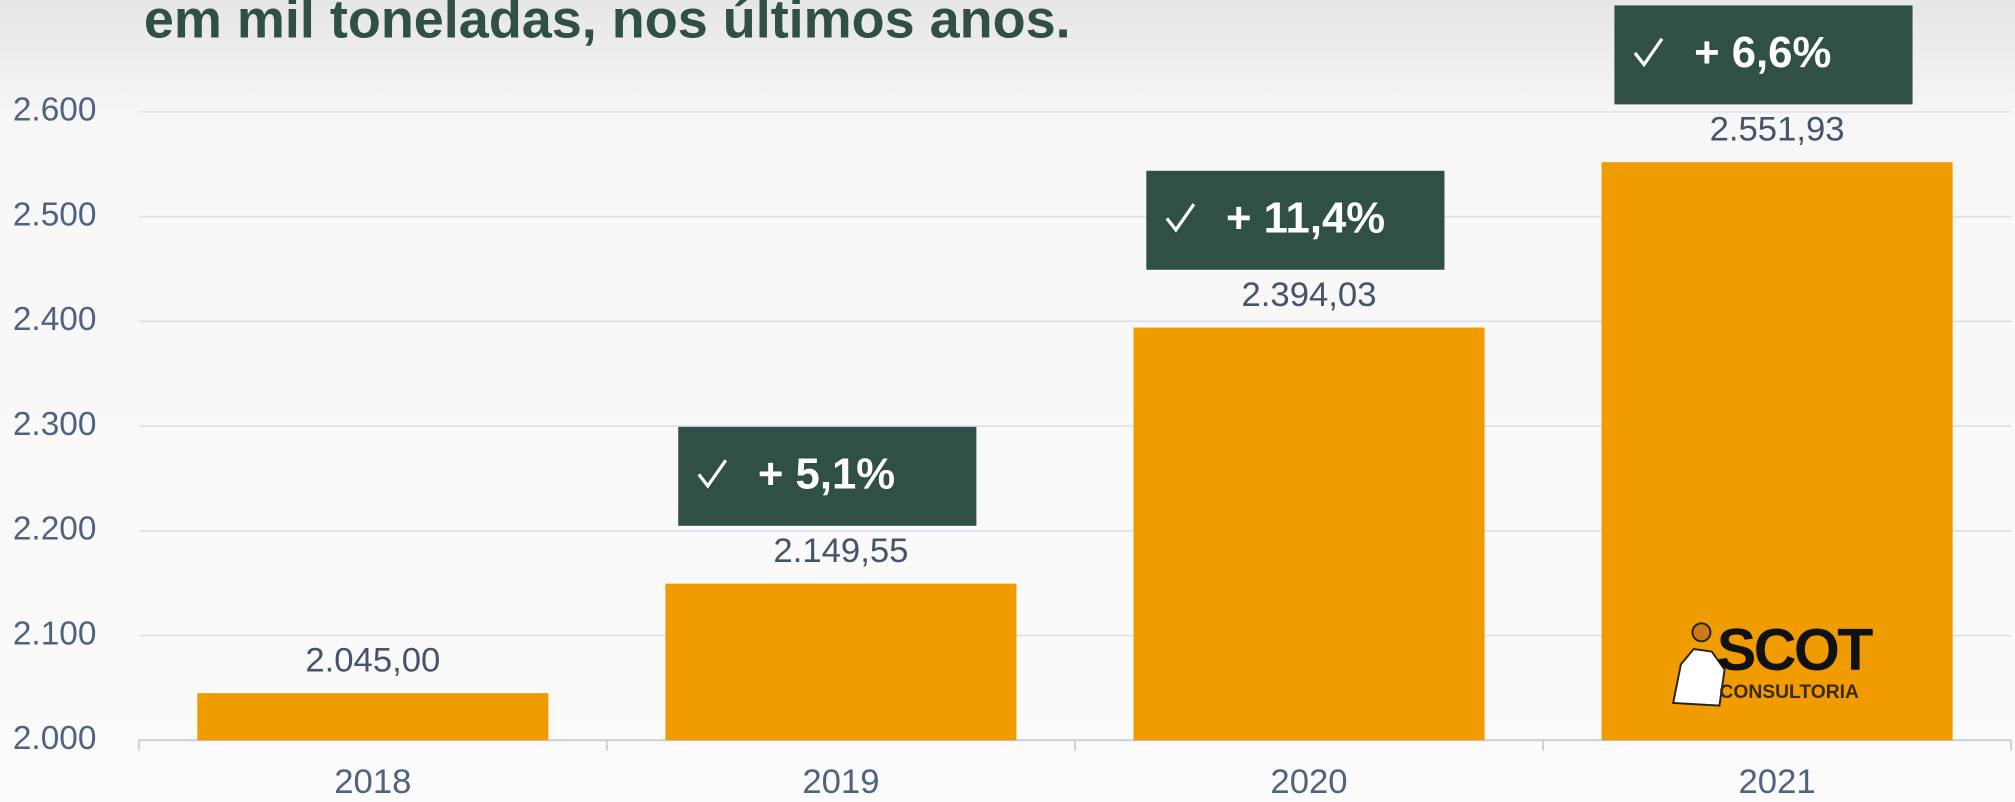  What do you see at coordinates (372, 660) in the screenshot?
I see `value-label: 2.045,00` at bounding box center [372, 660].